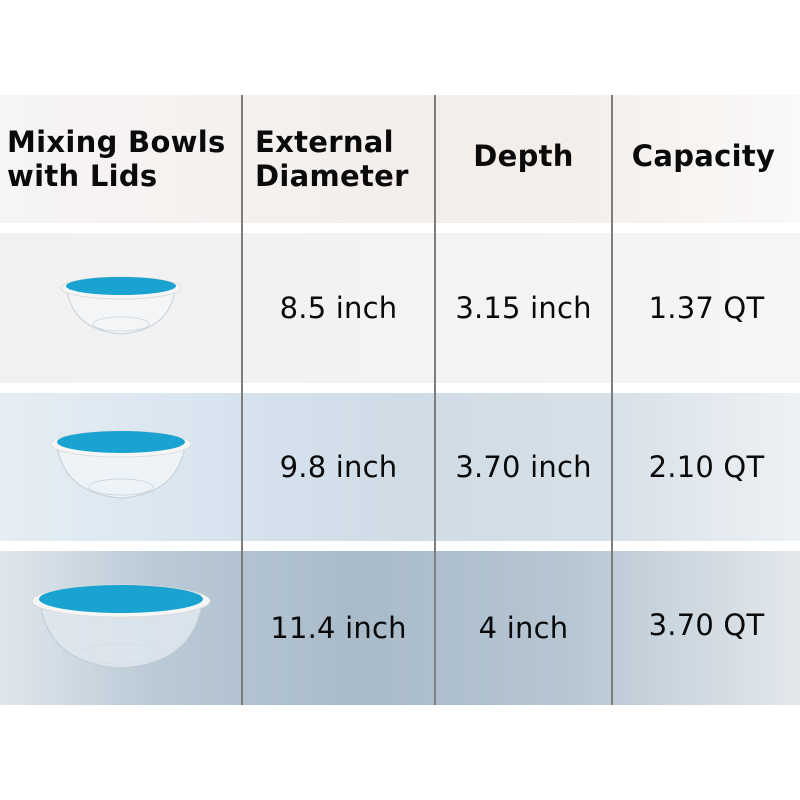 This screenshot has width=800, height=800. What do you see at coordinates (116, 142) in the screenshot?
I see `header-line: Mixing Bowls` at bounding box center [116, 142].